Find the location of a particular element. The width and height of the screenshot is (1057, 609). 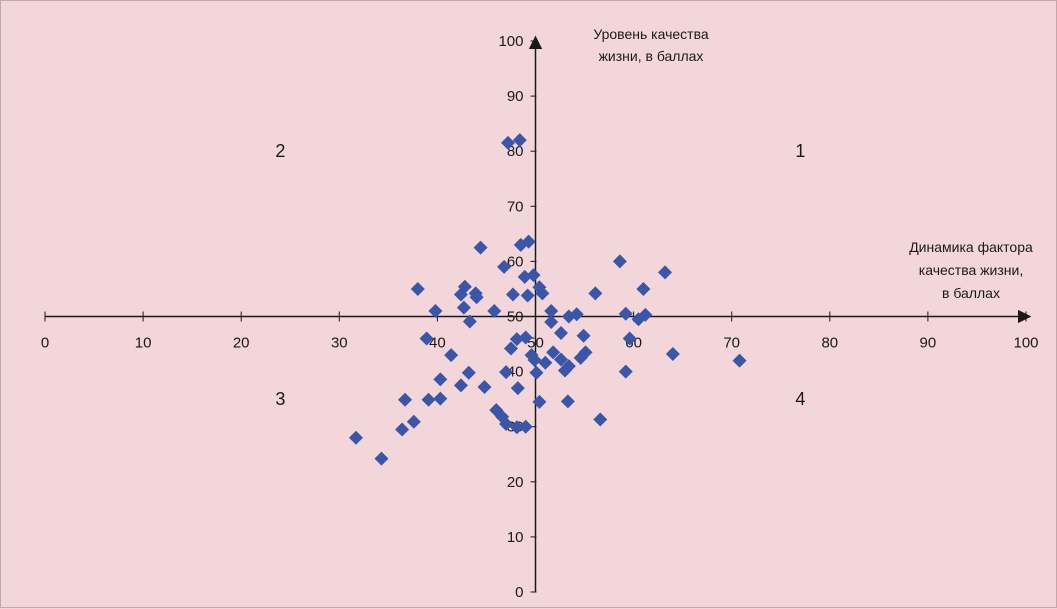

y-tick-label: 100 is located at coordinates (510, 41).